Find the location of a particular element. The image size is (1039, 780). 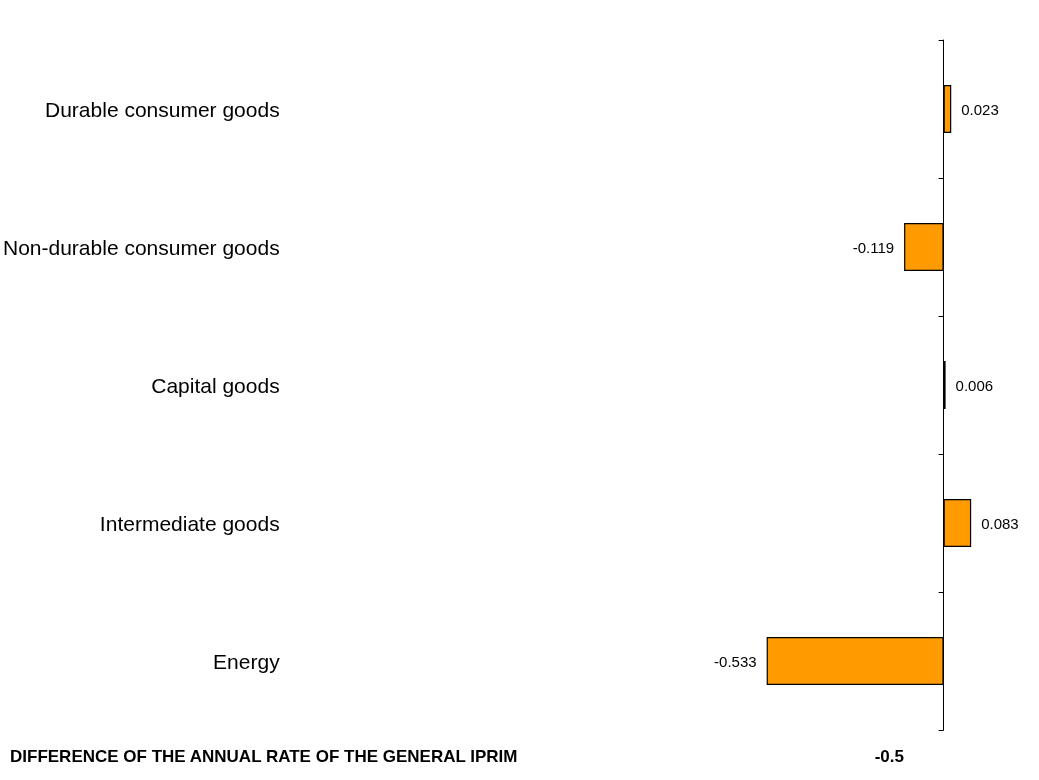

y-tick-label: Non-durable consumer goods is located at coordinates (141, 247).